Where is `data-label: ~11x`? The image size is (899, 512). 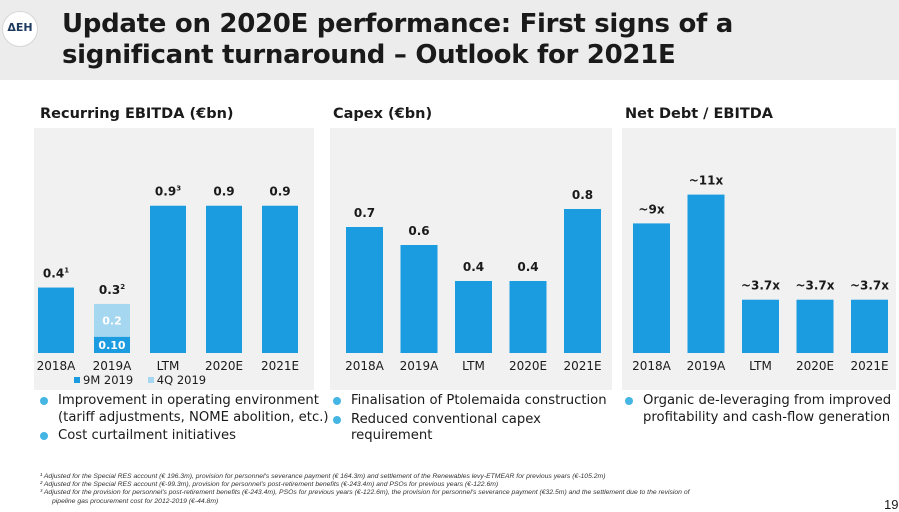
data-label: ~11x is located at coordinates (706, 181).